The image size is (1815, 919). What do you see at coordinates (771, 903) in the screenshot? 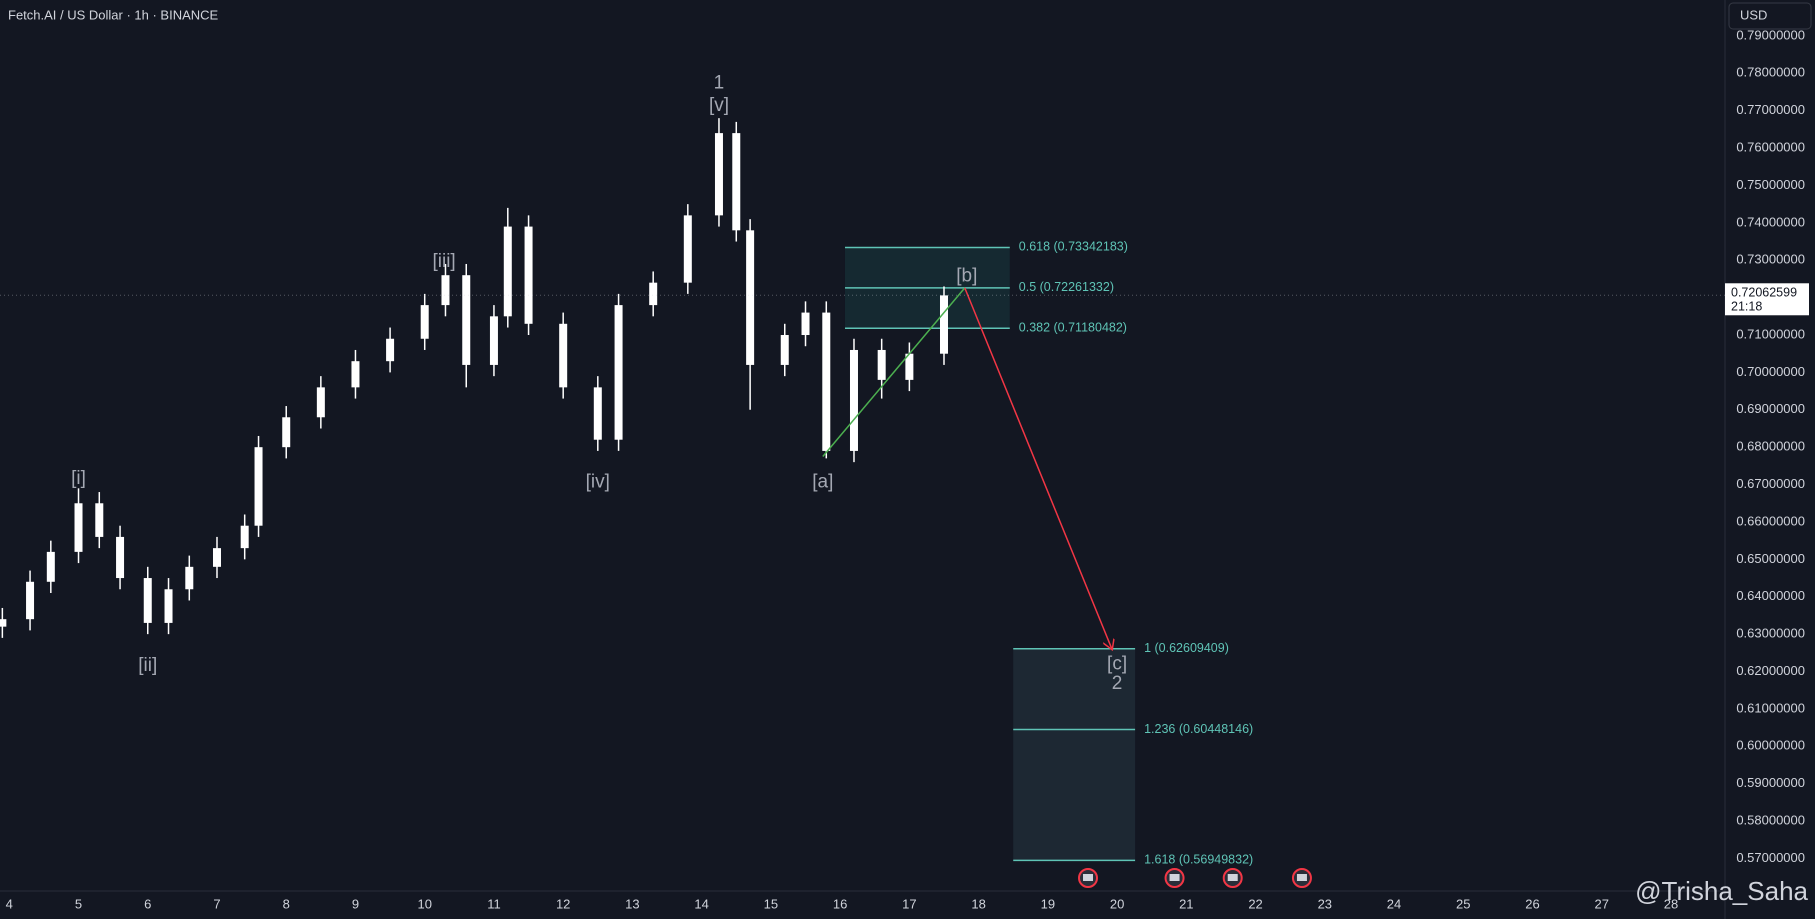
I see `x-tick-label: 15` at bounding box center [771, 903].